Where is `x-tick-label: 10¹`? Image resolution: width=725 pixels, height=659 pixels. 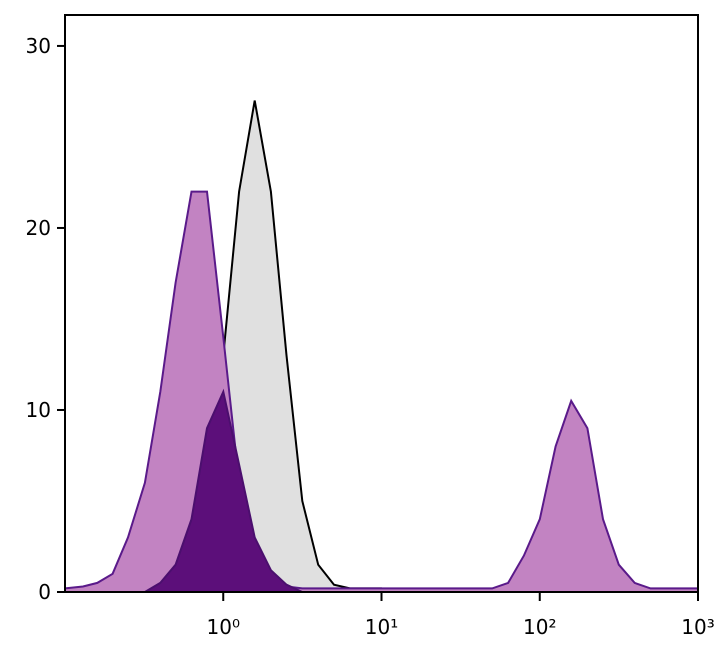
x-tick-label: 10¹ is located at coordinates (381, 627).